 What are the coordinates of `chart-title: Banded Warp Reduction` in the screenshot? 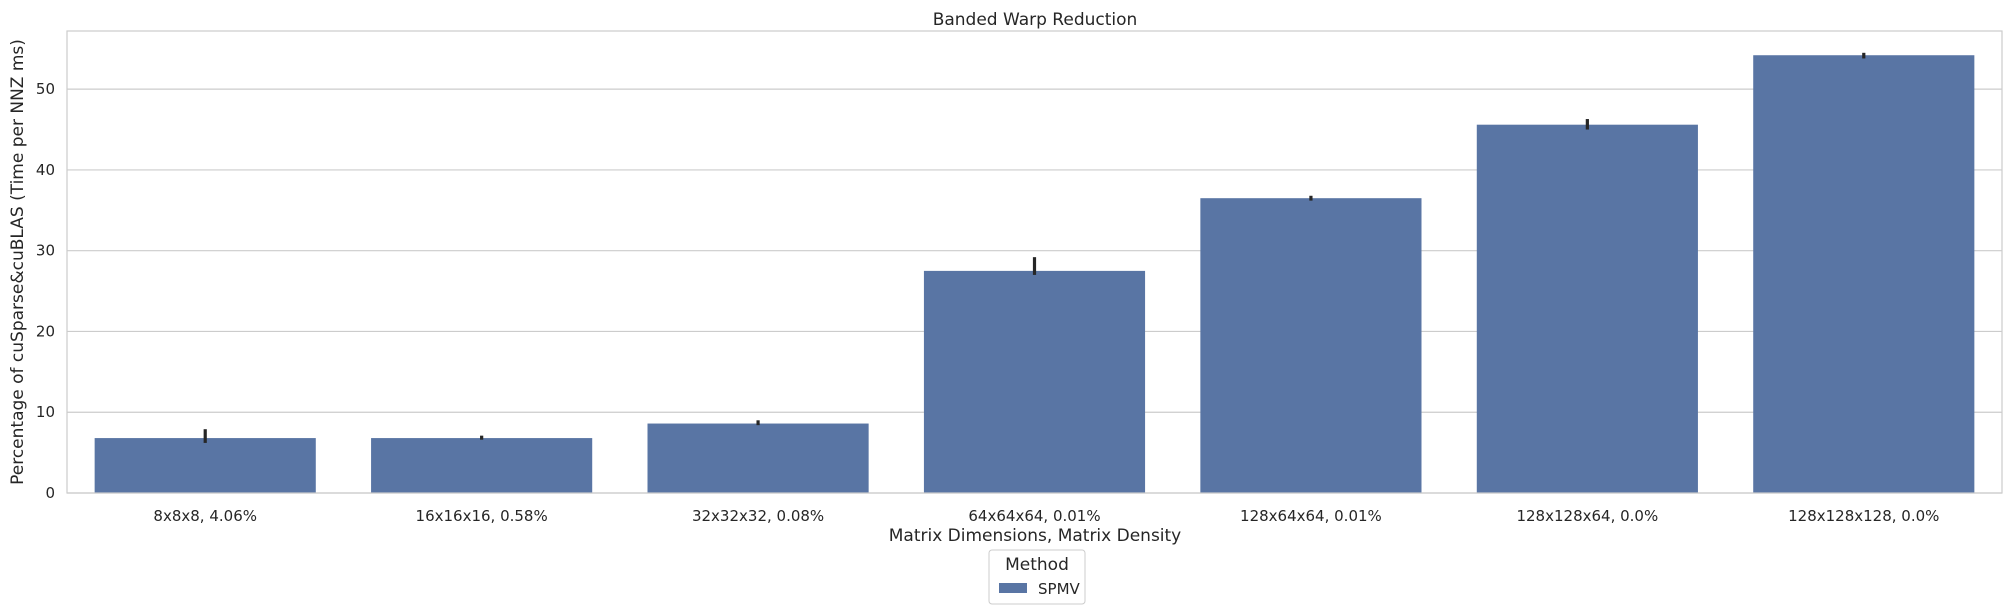 It's located at (1035, 20).